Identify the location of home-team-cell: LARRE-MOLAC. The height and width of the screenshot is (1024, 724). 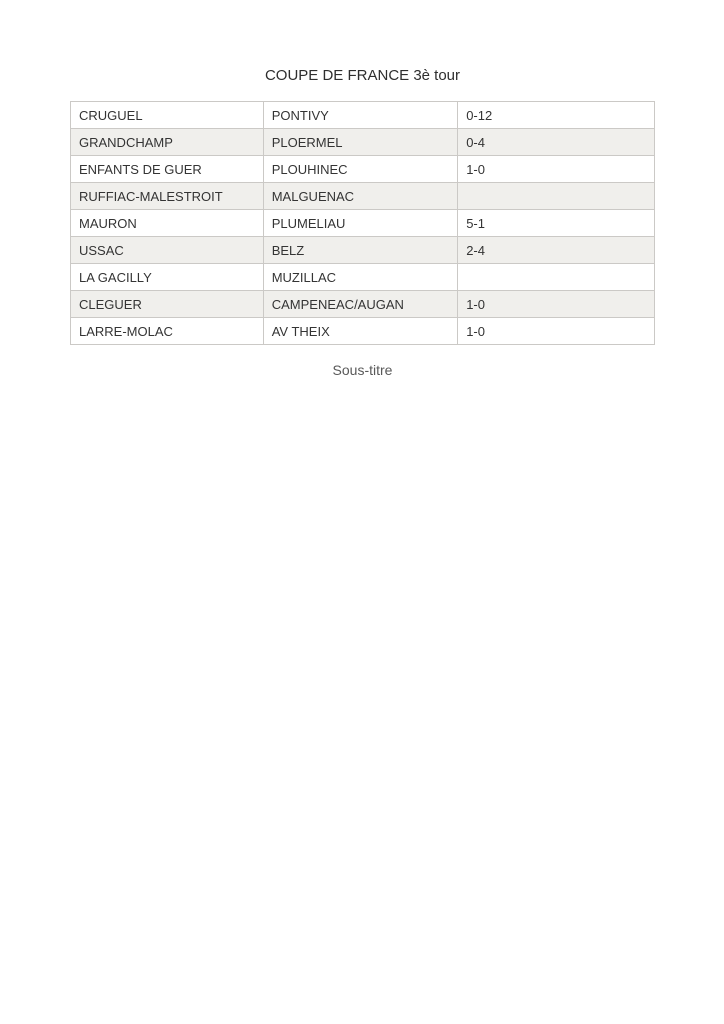
(167, 331).